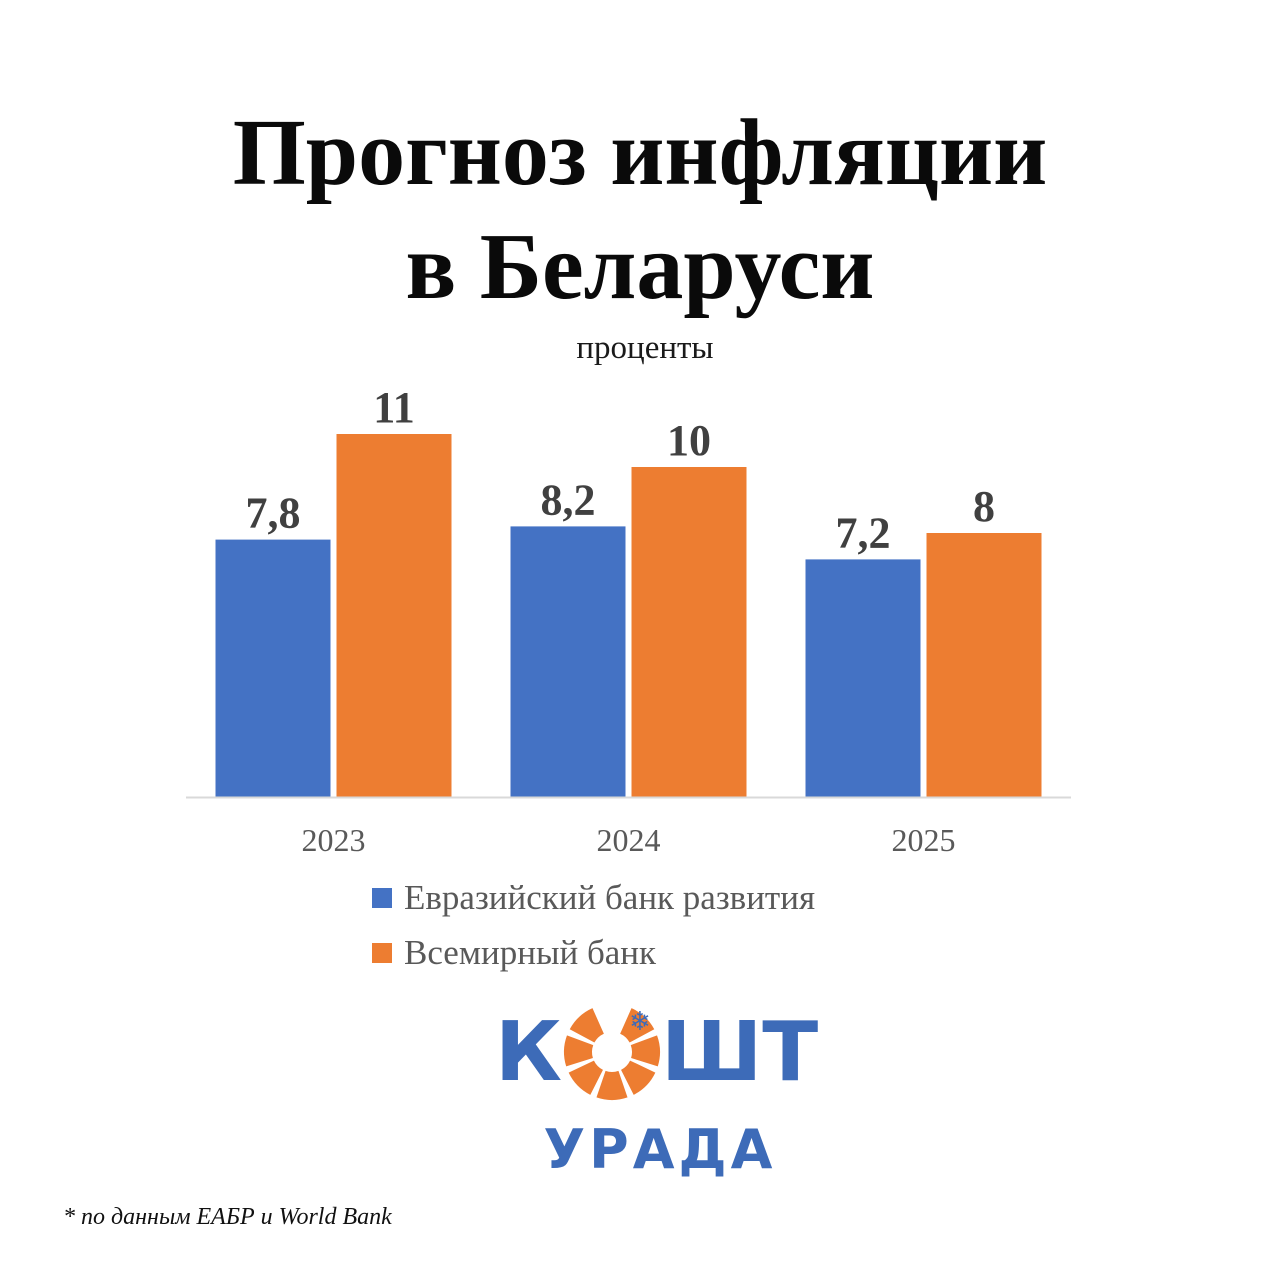 Image resolution: width=1280 pixels, height=1280 pixels. What do you see at coordinates (629, 840) in the screenshot?
I see `x-tick-label-2024: 2024` at bounding box center [629, 840].